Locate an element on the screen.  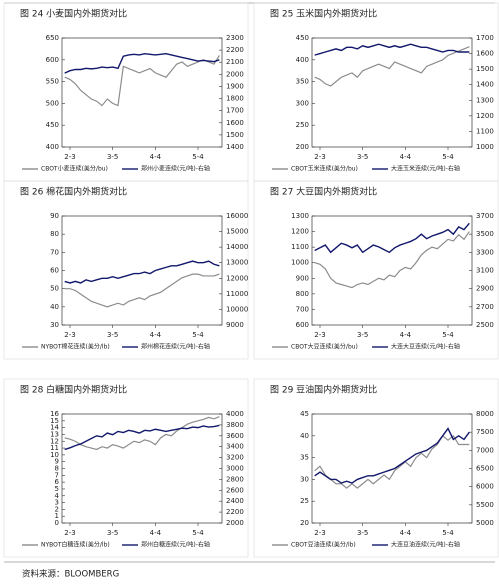
y2-tick-label: 6500 is located at coordinates (485, 469).